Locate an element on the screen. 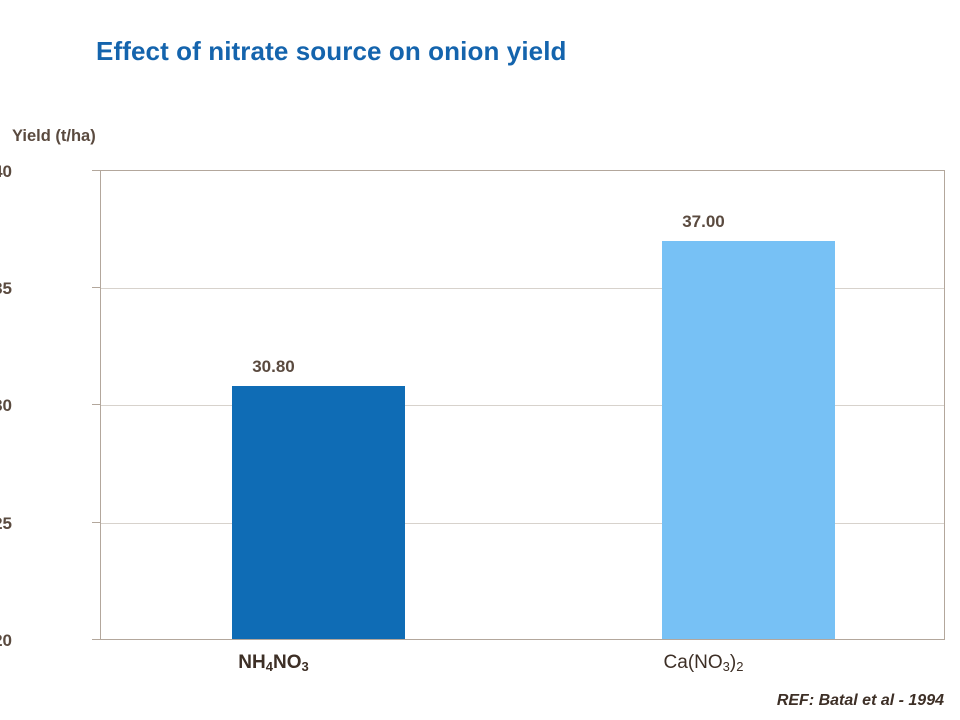 This screenshot has width=960, height=720. bar-value-cano32: 37.00 is located at coordinates (703, 221).